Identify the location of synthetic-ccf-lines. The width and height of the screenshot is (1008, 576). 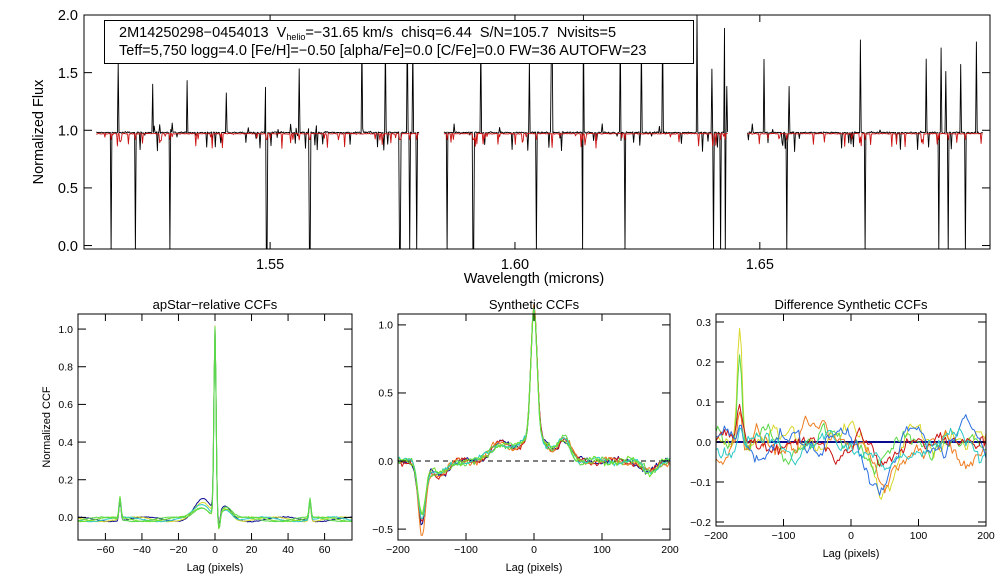
(534, 419).